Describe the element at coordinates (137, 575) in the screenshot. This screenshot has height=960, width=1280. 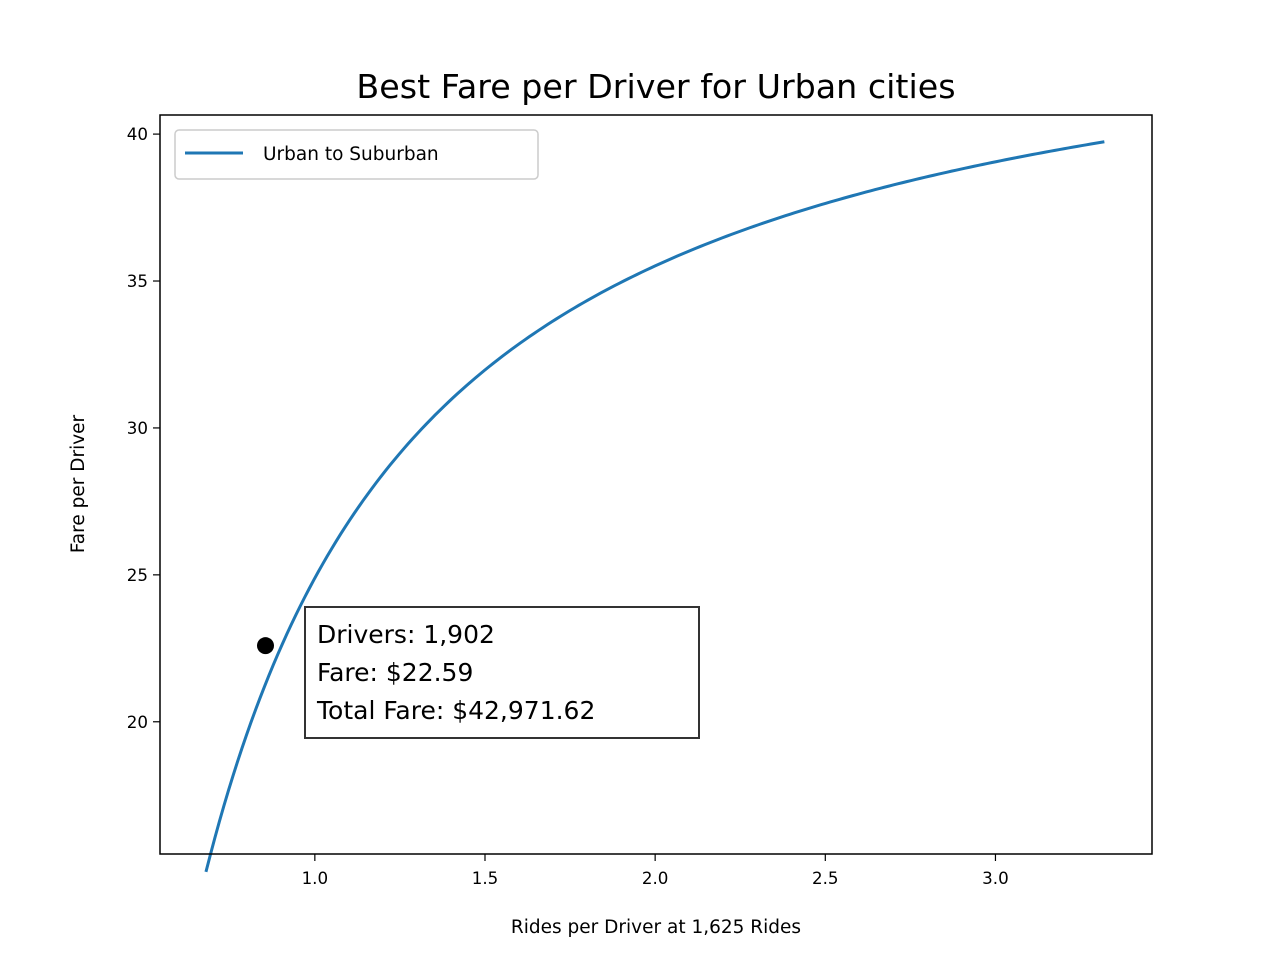
I see `y-tick-label: 25` at that location.